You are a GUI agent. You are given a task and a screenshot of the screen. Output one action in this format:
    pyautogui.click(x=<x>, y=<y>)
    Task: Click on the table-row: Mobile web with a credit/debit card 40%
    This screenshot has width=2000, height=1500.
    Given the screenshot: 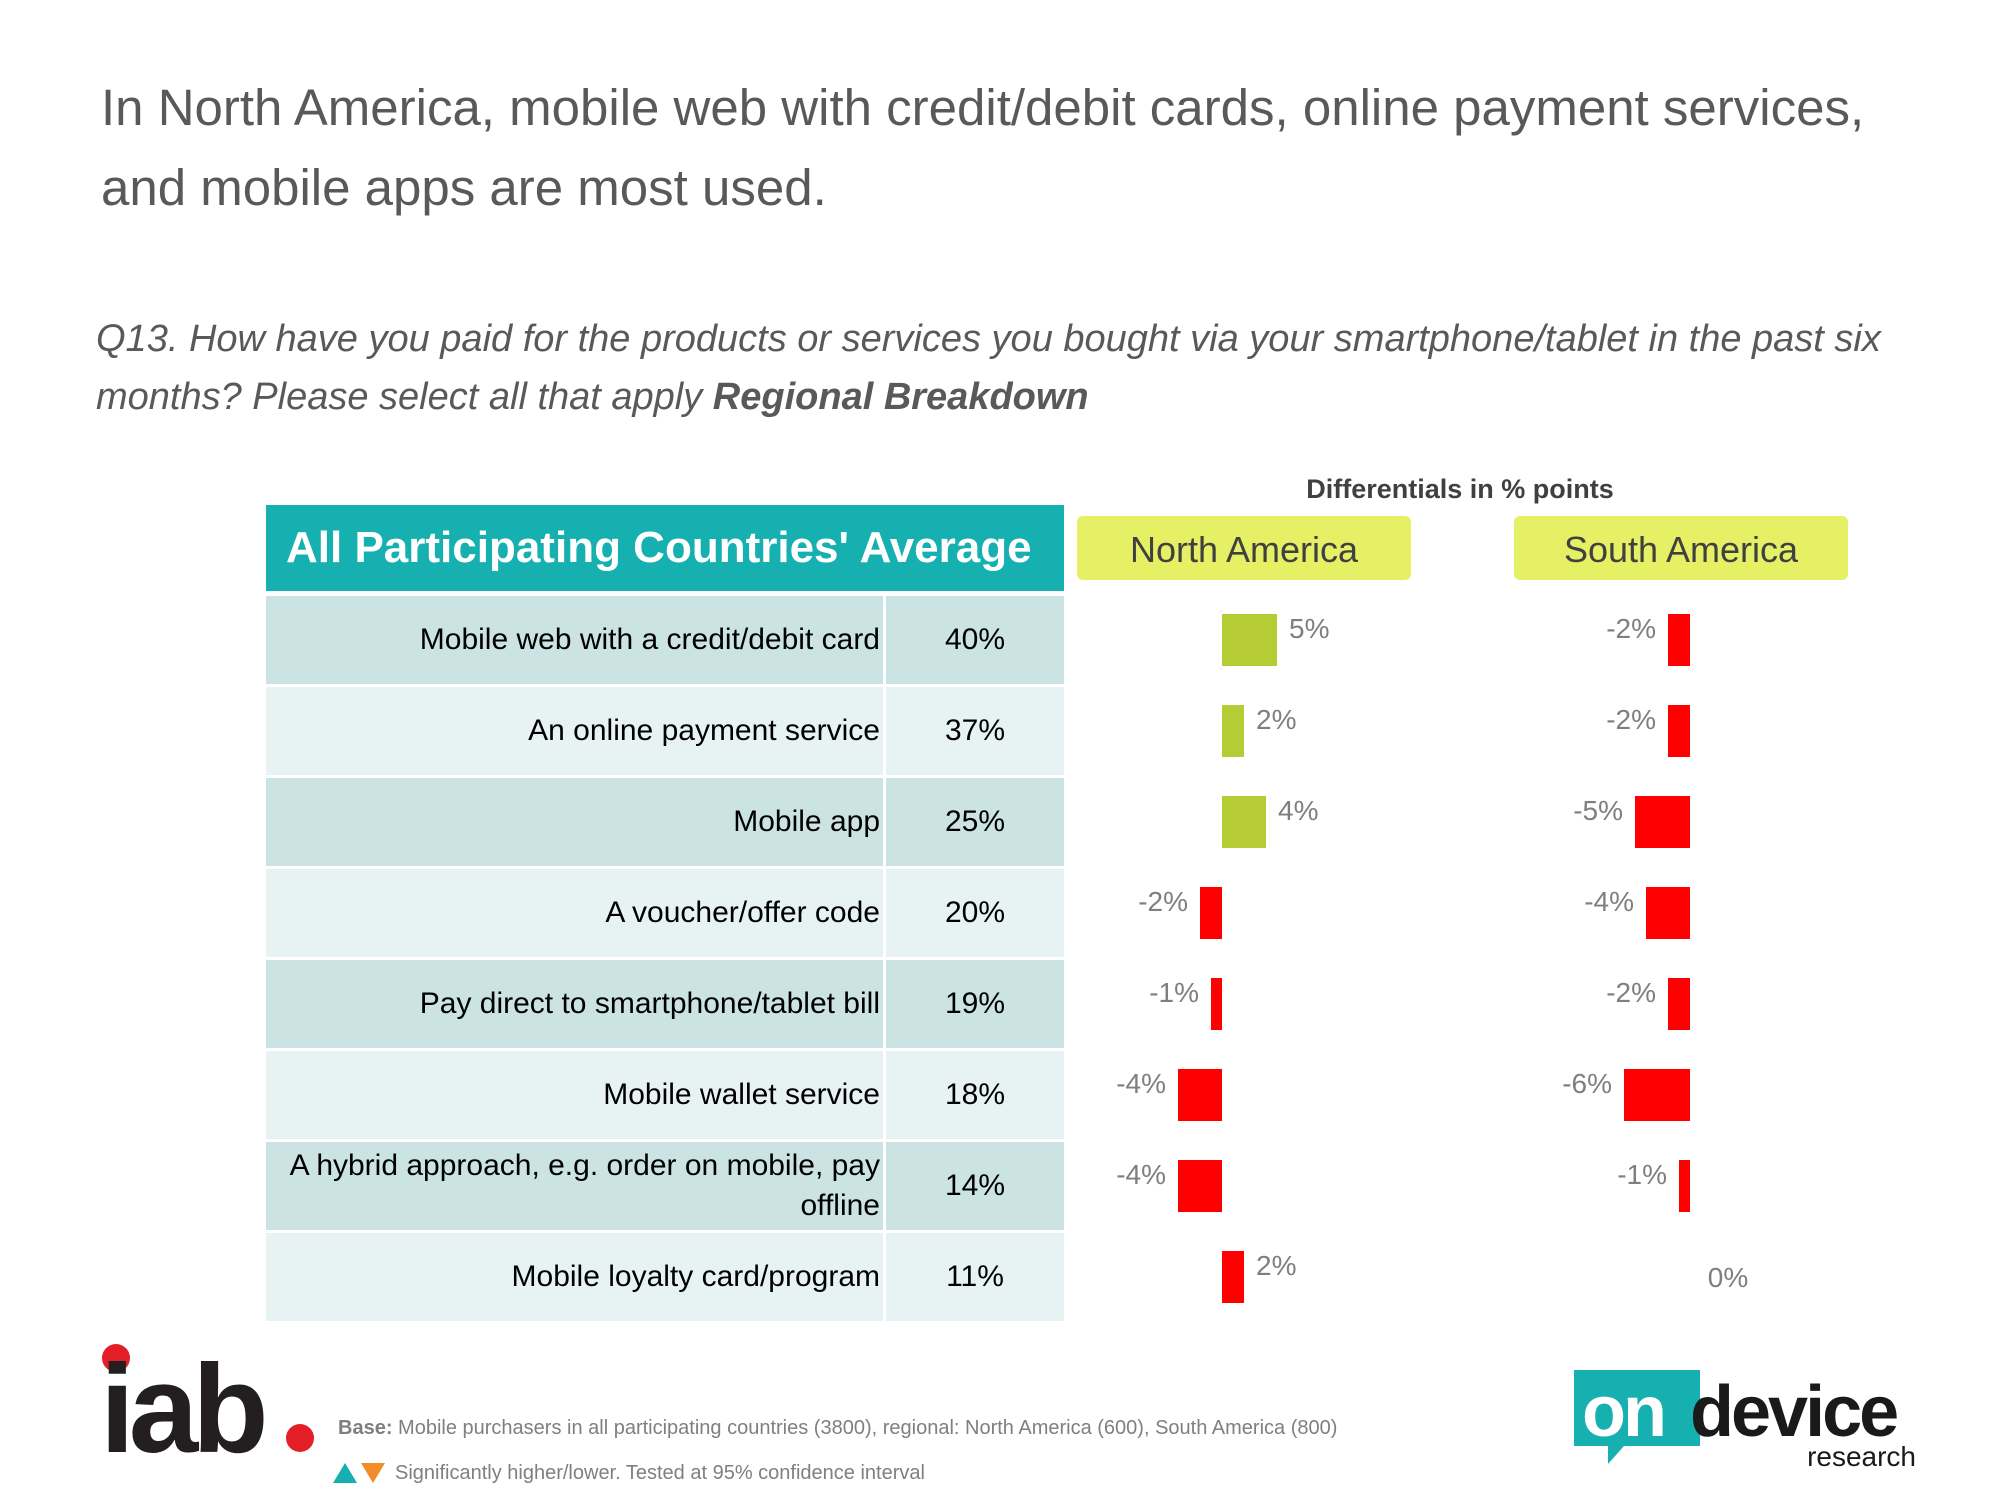 What is the action you would take?
    pyautogui.click(x=665, y=640)
    